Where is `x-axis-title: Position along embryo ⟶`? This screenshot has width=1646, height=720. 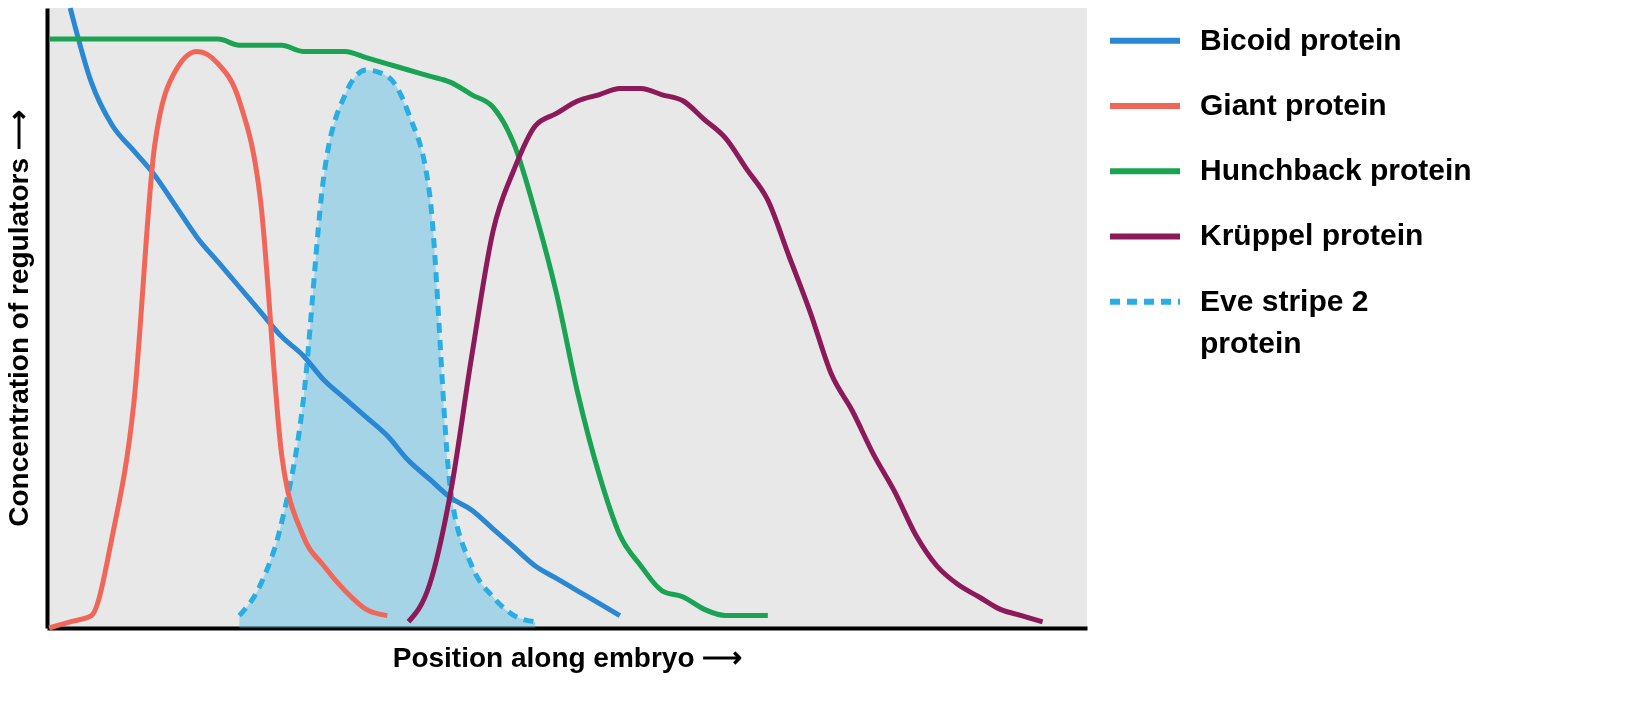 x-axis-title: Position along embryo ⟶ is located at coordinates (567, 657).